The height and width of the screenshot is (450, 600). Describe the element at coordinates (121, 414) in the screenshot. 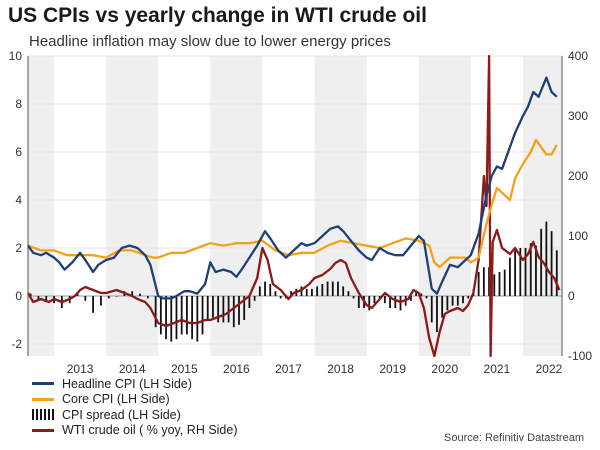

I see `legend-label-spread: CPI spread (LH Side)` at that location.